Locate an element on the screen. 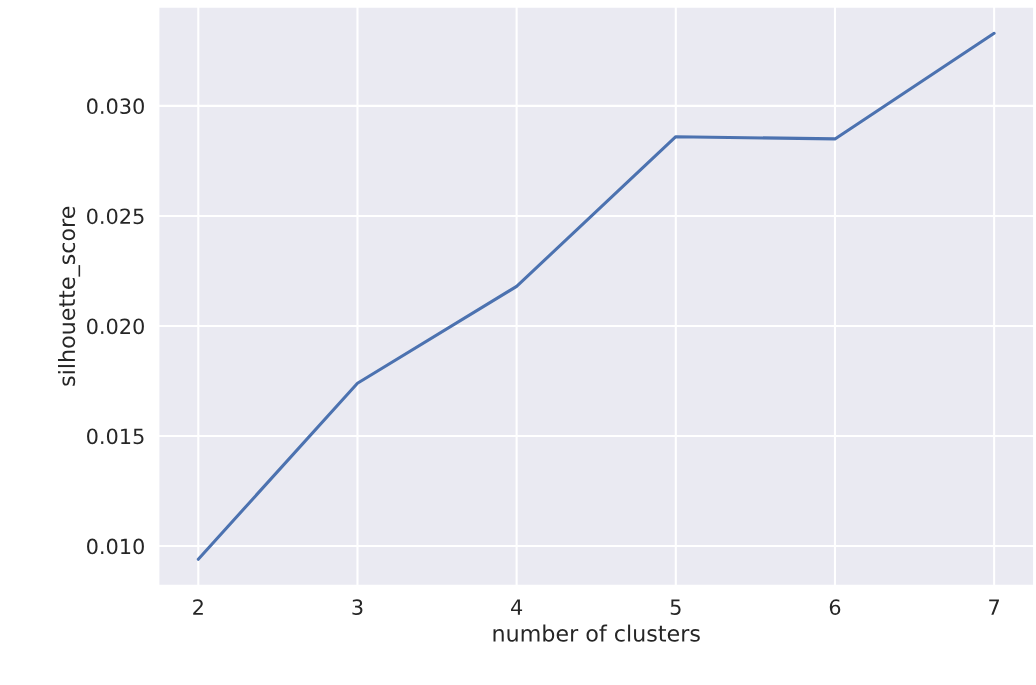 The height and width of the screenshot is (685, 1036). x-tick-label: 6 is located at coordinates (835, 607).